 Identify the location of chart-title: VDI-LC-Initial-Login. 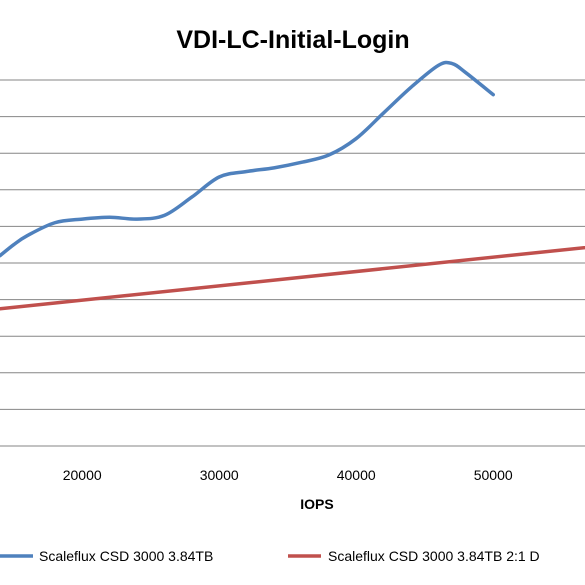
(292, 40).